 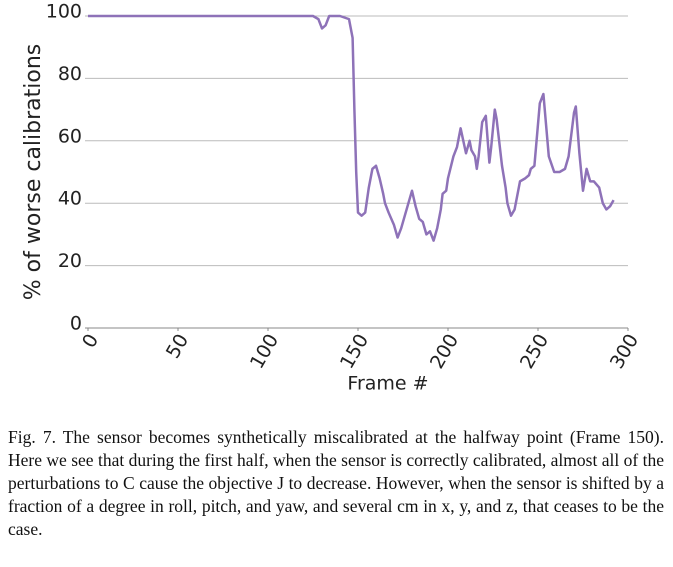 What do you see at coordinates (387, 384) in the screenshot?
I see `x-axis-label: Frame #` at bounding box center [387, 384].